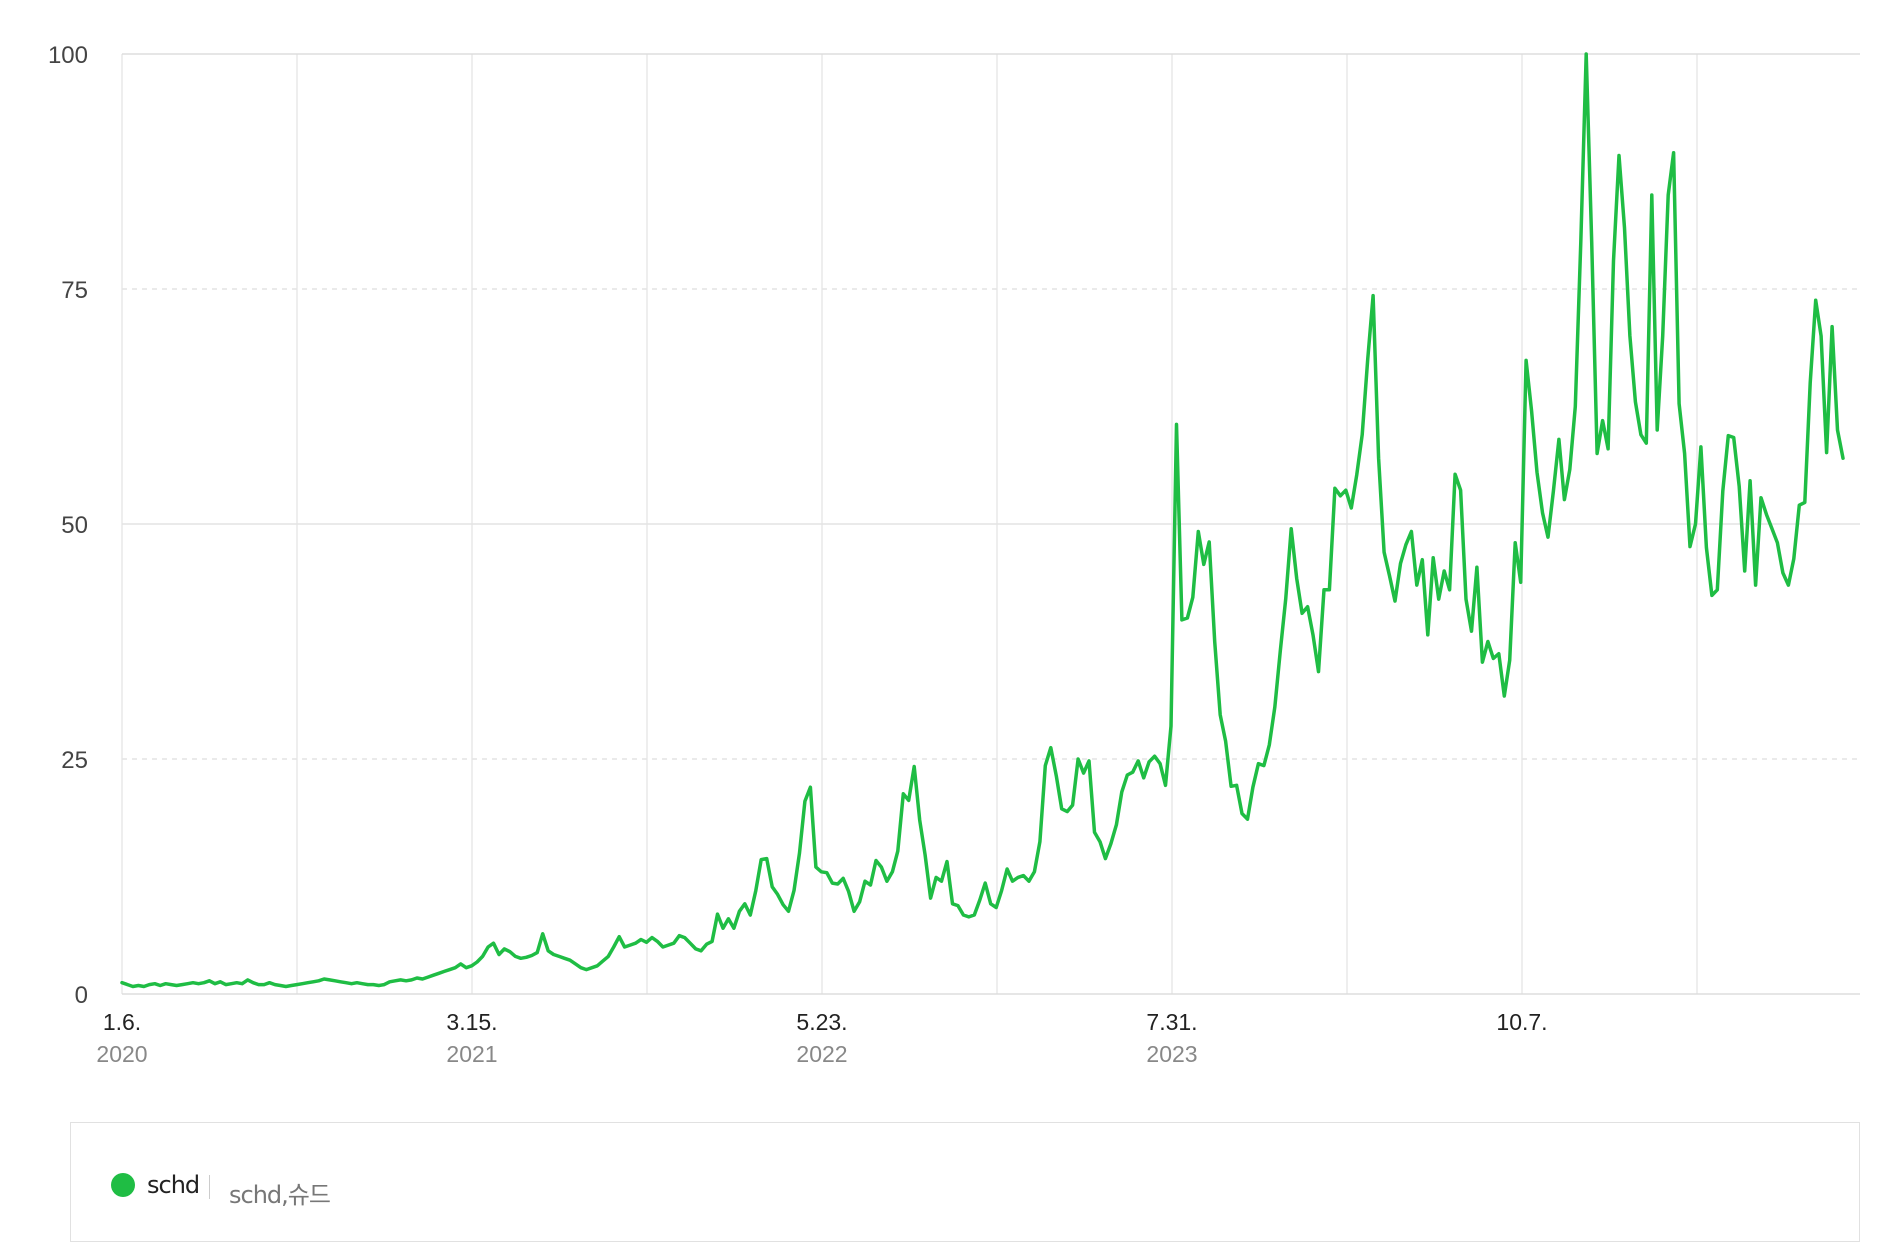  I want to click on x-tick-label: 1.6., so click(122, 1022).